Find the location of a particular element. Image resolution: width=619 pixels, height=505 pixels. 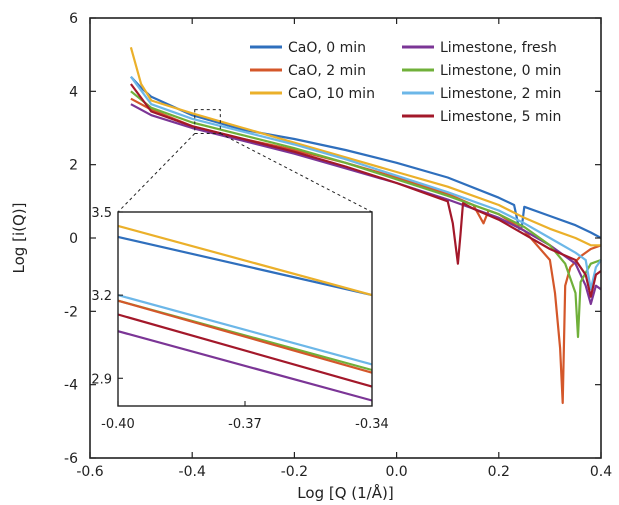

zoom-region-box is located at coordinates (207, 121).